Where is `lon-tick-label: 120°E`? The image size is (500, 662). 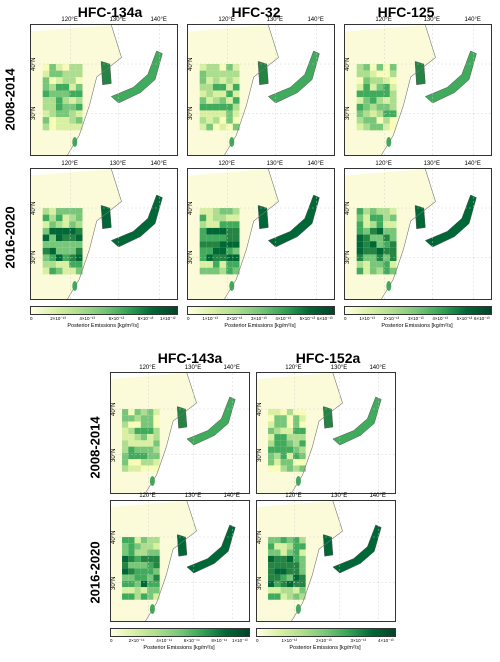
lon-tick-label: 120°E is located at coordinates (69, 164).